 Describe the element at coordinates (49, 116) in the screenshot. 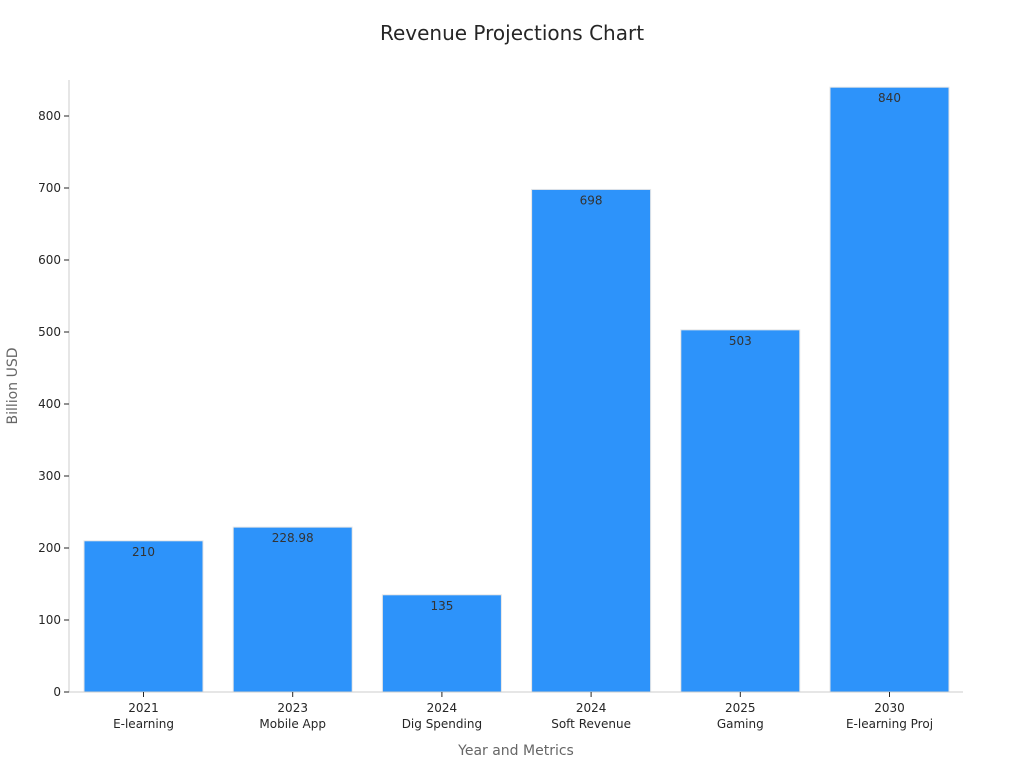

I see `y-tick-label: 800` at that location.